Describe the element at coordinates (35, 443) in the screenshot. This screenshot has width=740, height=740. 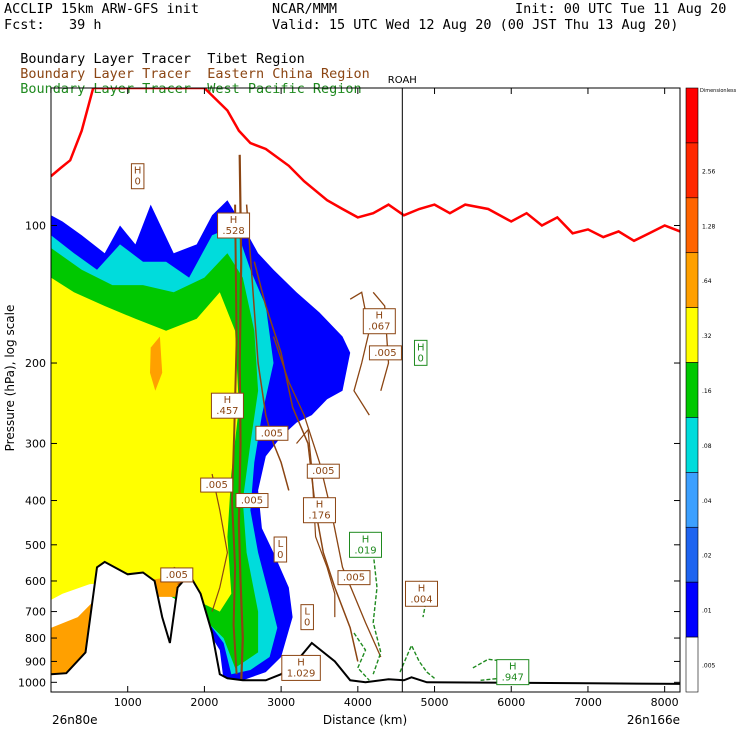
I see `y-tick-label: 300` at that location.